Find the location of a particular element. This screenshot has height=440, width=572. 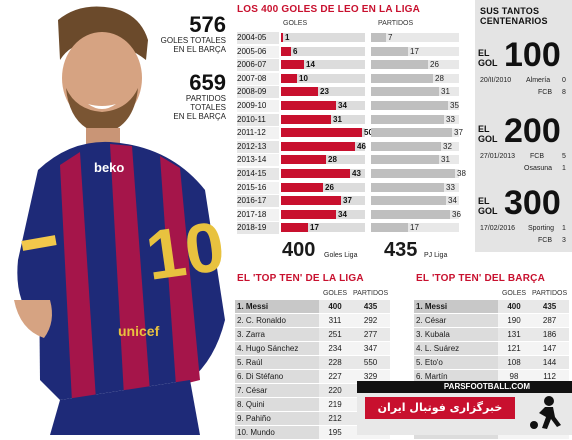

watermark-banner: PARSFOOTBALL.COM خبرگزاری فوتبال ایران is located at coordinates (464, 408).